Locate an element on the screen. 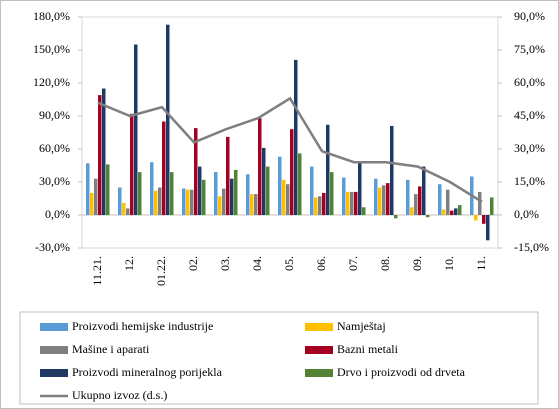 The height and width of the screenshot is (409, 559). y-tick-label: 30,0% is located at coordinates (54, 181).